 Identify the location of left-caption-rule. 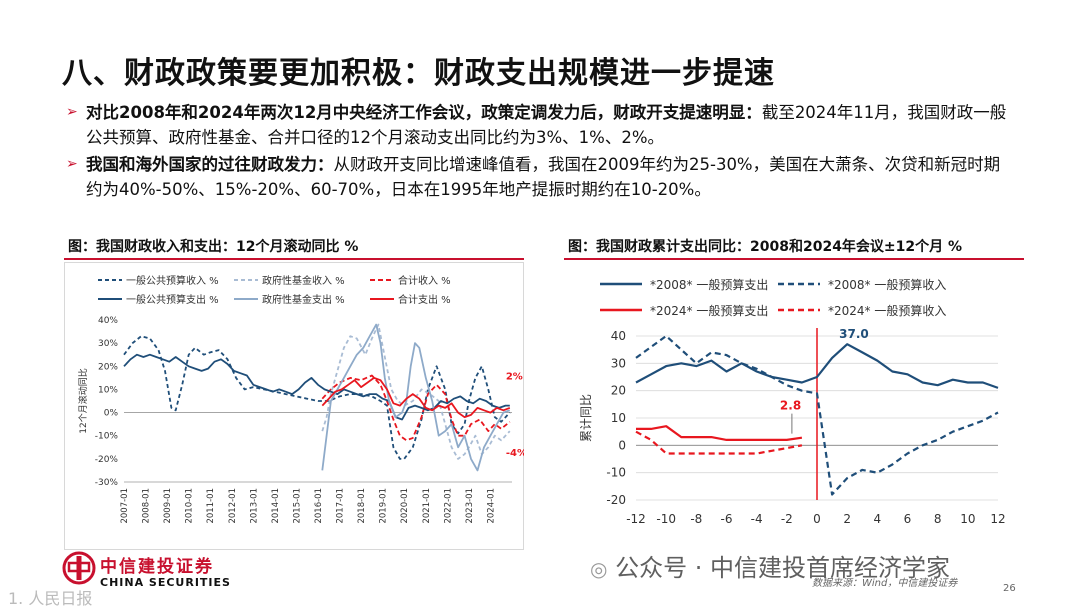
(294, 259).